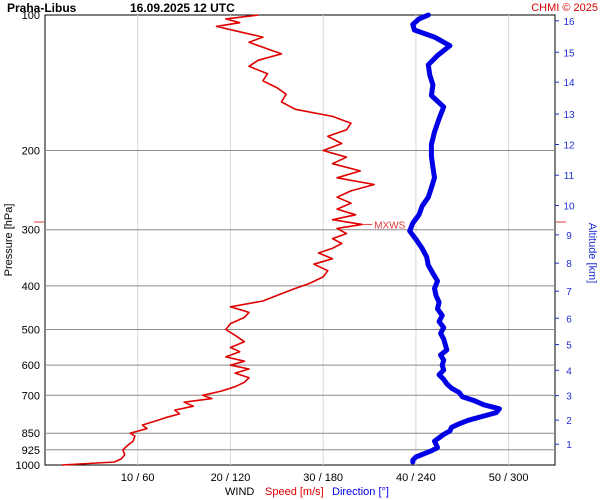  Describe the element at coordinates (28, 466) in the screenshot. I see `pressure-tick-label: 1000` at that location.